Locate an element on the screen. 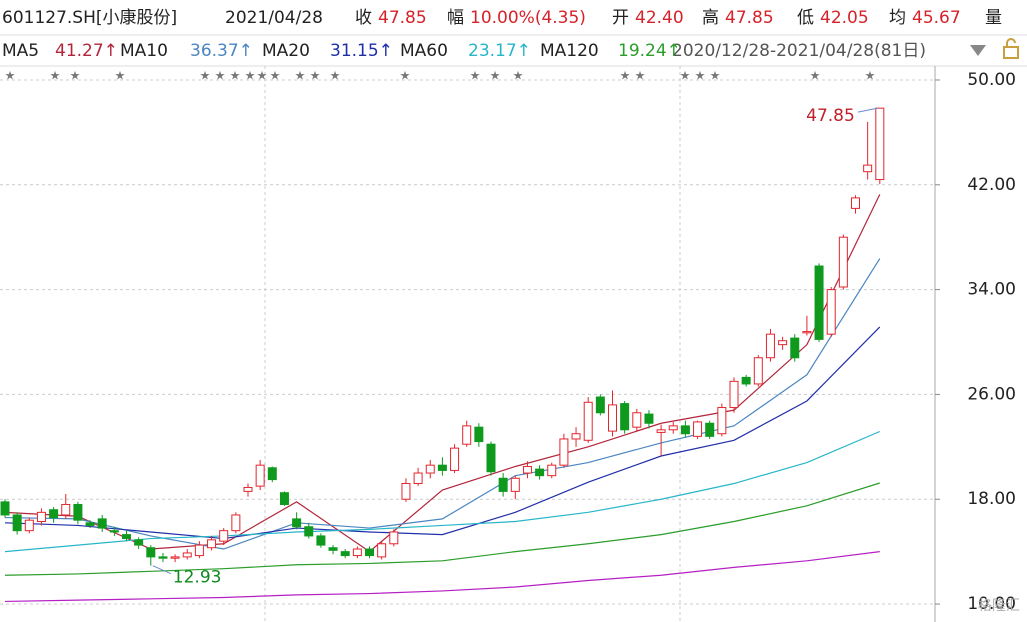 The image size is (1027, 622). legend-name: MA120 is located at coordinates (569, 51).